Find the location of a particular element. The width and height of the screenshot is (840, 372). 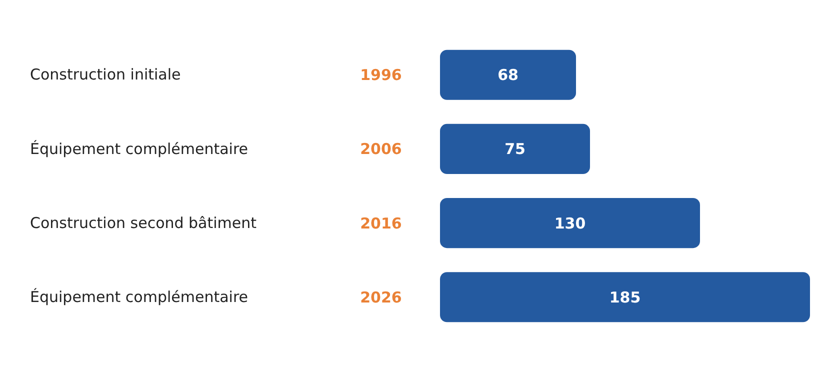

y-tick-label: Construction second bâtiment is located at coordinates (143, 223).